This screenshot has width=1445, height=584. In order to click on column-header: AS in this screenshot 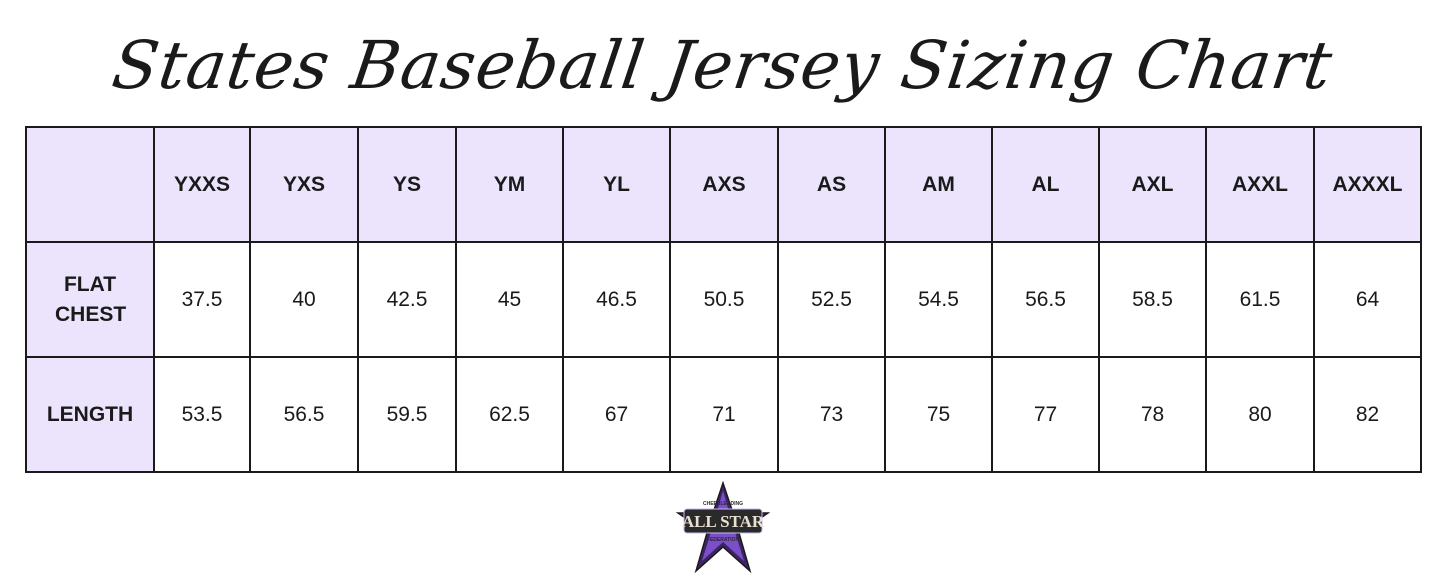, I will do `click(831, 184)`.